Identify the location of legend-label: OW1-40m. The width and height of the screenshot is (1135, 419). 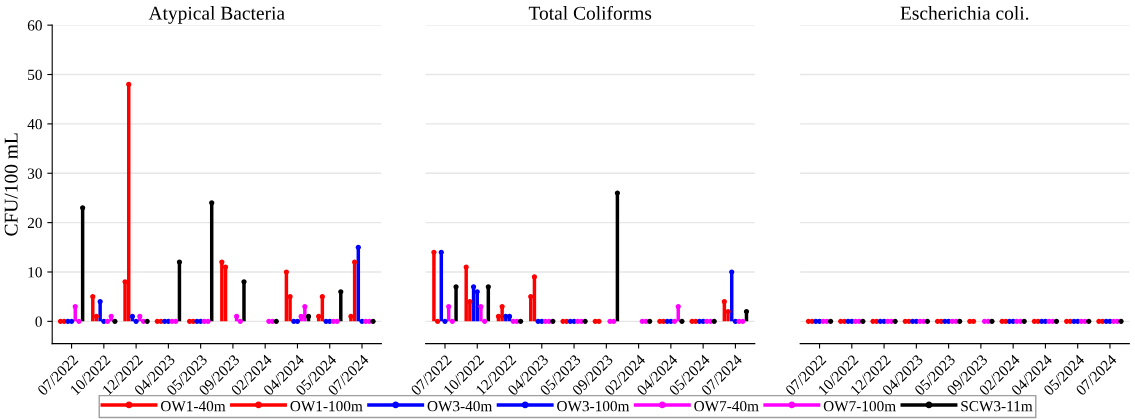
(193, 406).